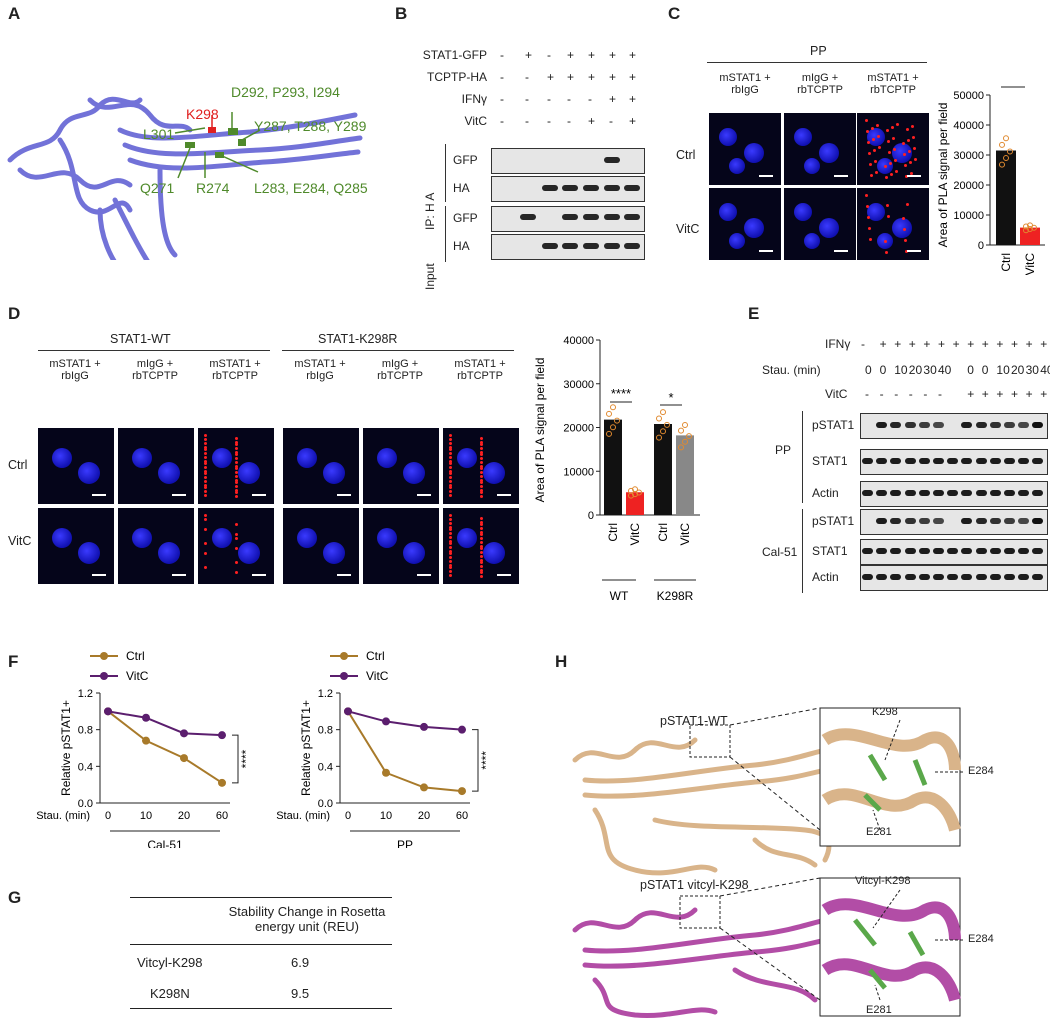  What do you see at coordinates (14, 313) in the screenshot?
I see `panel-label-d: D` at bounding box center [14, 313].